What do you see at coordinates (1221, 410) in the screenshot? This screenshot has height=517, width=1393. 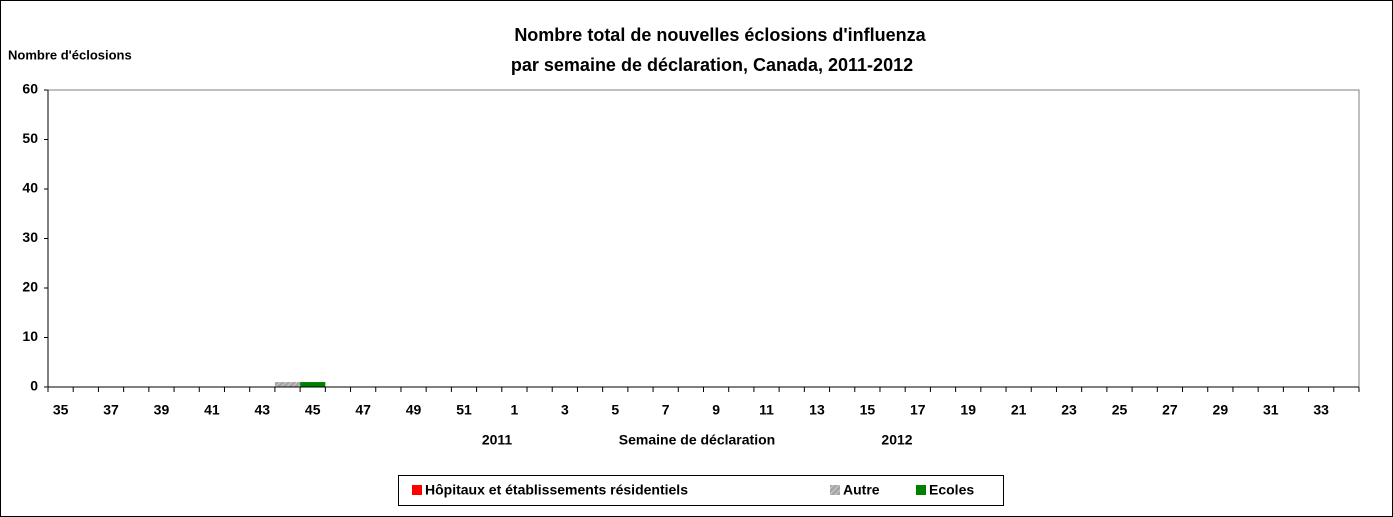 I see `x-tick-label: 29` at bounding box center [1221, 410].